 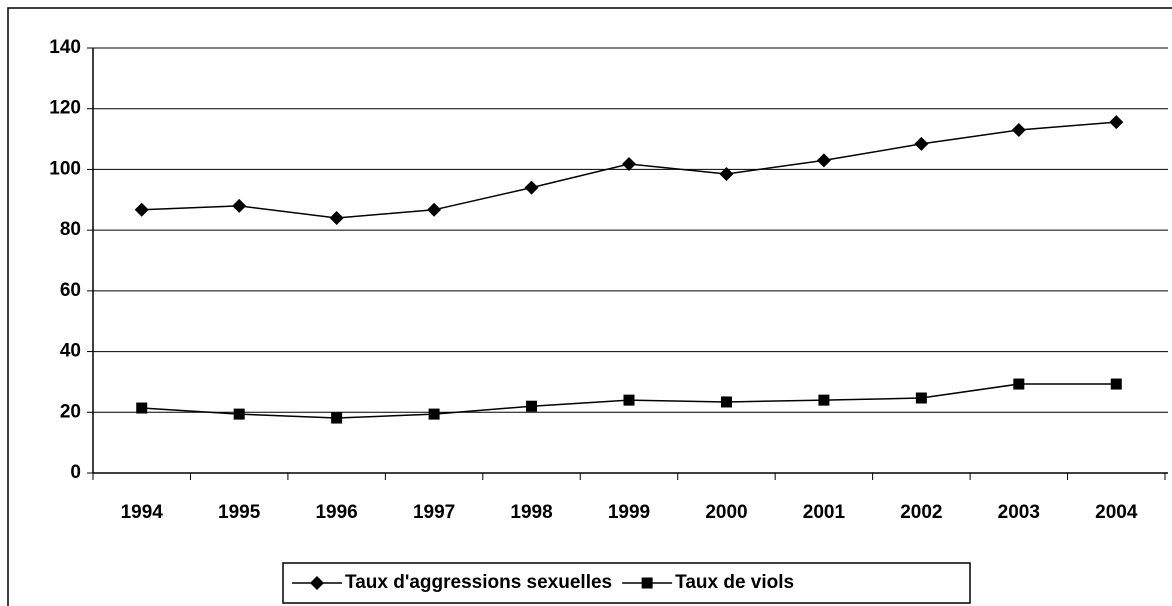 What do you see at coordinates (336, 512) in the screenshot?
I see `x-tick-label: 1996` at bounding box center [336, 512].